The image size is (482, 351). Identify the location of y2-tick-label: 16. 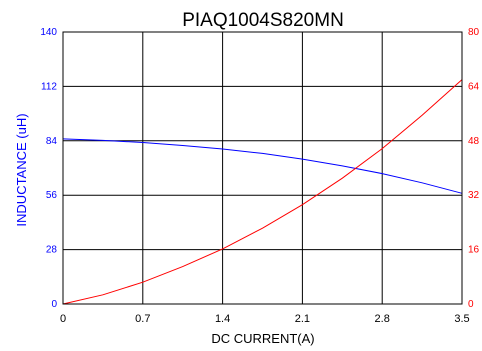
(474, 250).